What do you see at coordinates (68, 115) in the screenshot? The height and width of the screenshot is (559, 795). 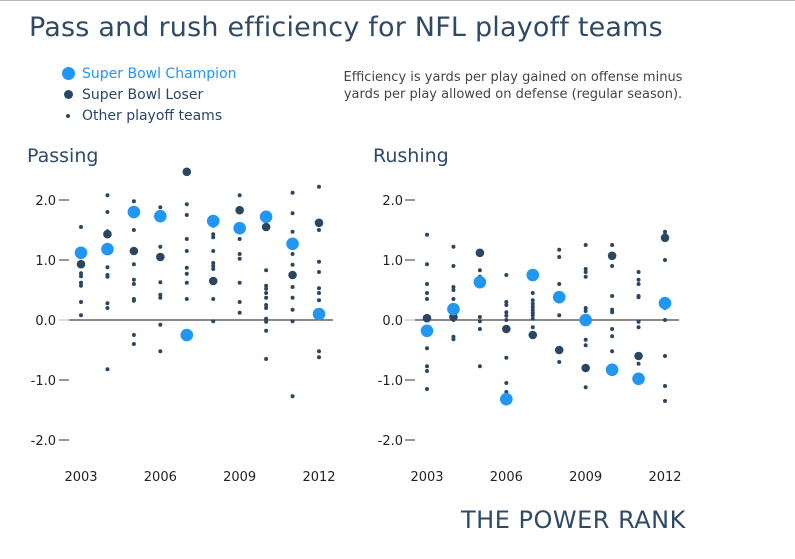 I see `other-marker-icon` at bounding box center [68, 115].